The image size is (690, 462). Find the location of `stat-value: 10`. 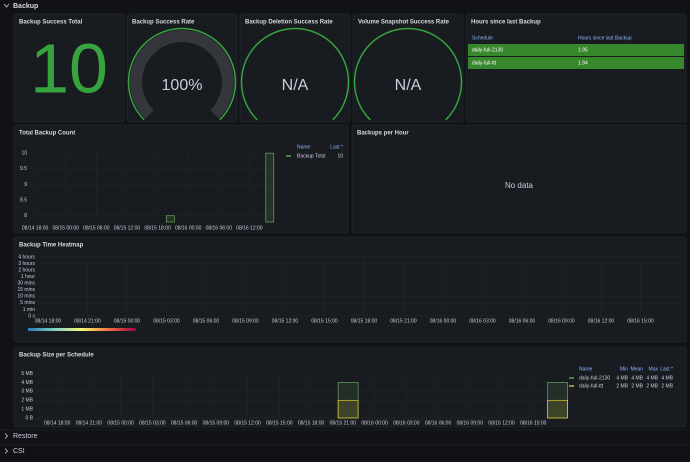

stat-value: 10 is located at coordinates (69, 68).